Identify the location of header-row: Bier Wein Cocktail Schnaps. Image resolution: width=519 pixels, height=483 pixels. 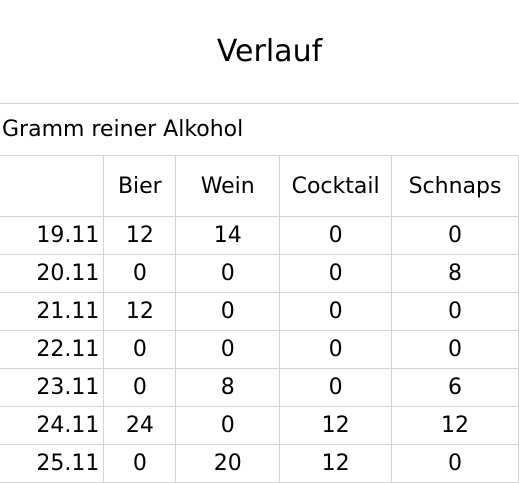
(259, 186).